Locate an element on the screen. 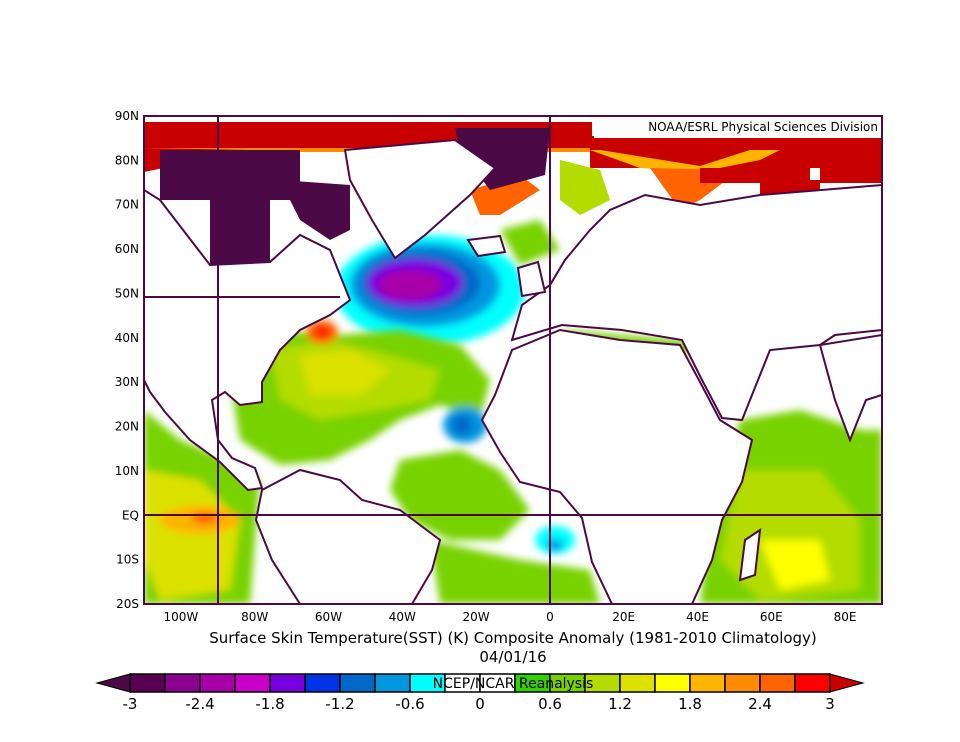  colorbar-tick-label: -3 is located at coordinates (130, 704).